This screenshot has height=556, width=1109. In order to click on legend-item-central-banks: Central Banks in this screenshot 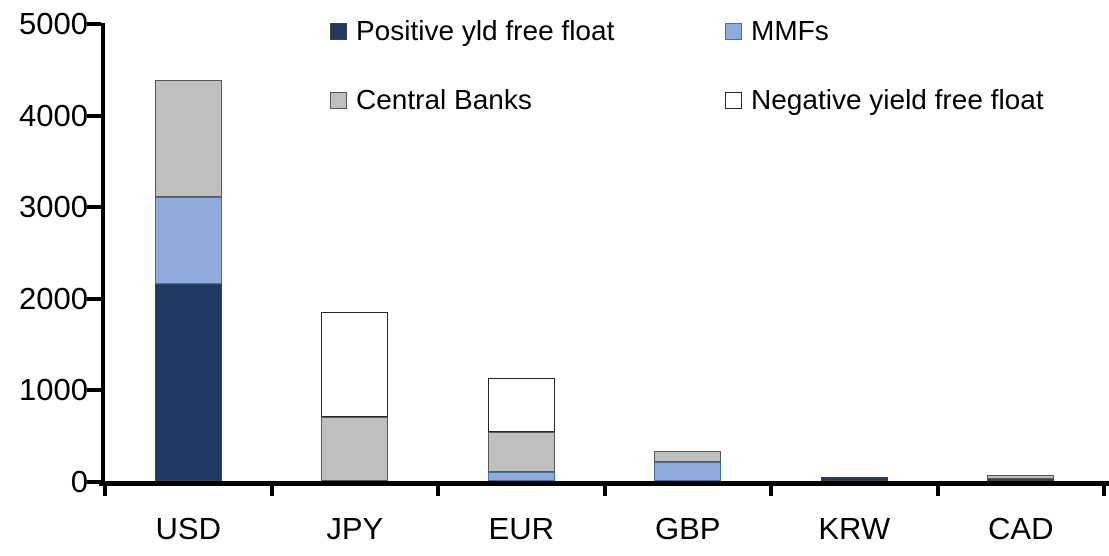, I will do `click(431, 100)`.